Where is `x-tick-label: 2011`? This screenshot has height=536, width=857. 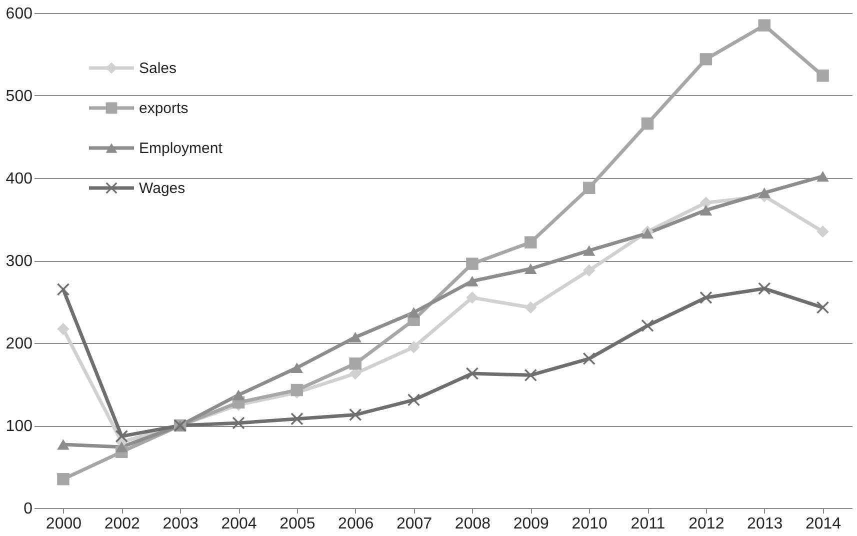
x-tick-label: 2011 is located at coordinates (648, 524).